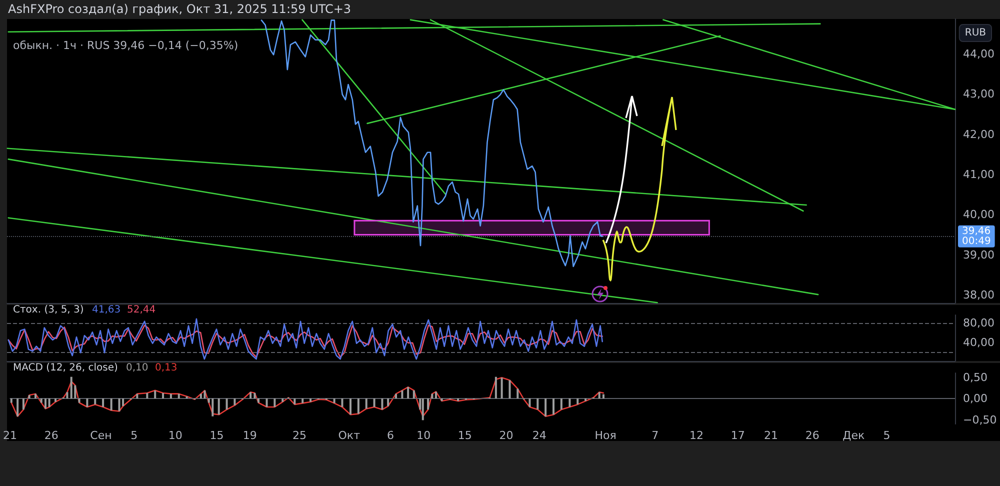  I want to click on x-tick-label: 7, so click(655, 435).